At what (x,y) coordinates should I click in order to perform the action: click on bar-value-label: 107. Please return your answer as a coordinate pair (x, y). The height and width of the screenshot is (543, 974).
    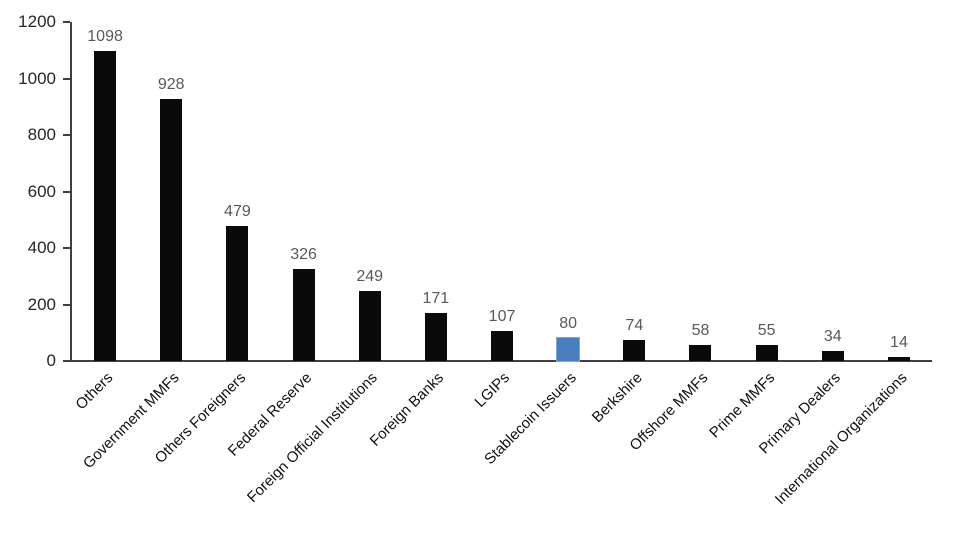
    Looking at the image, I should click on (502, 316).